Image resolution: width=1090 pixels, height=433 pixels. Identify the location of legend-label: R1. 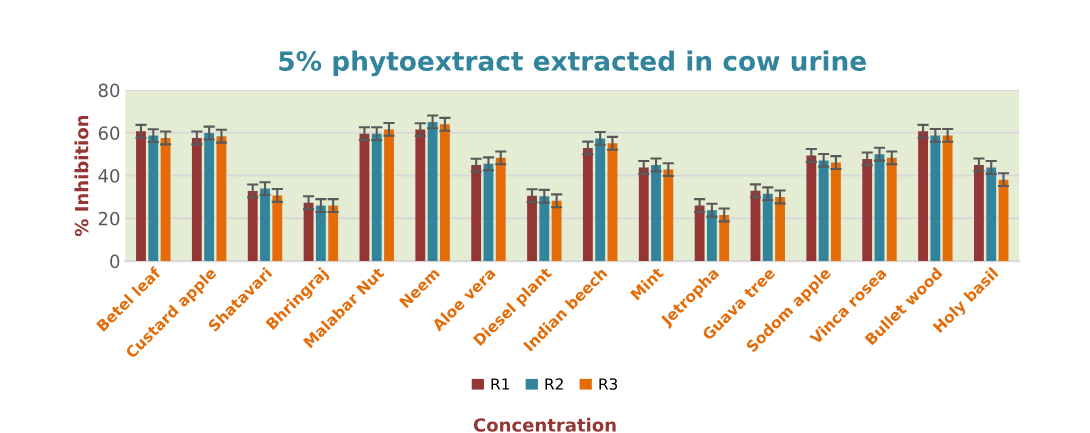
(500, 384).